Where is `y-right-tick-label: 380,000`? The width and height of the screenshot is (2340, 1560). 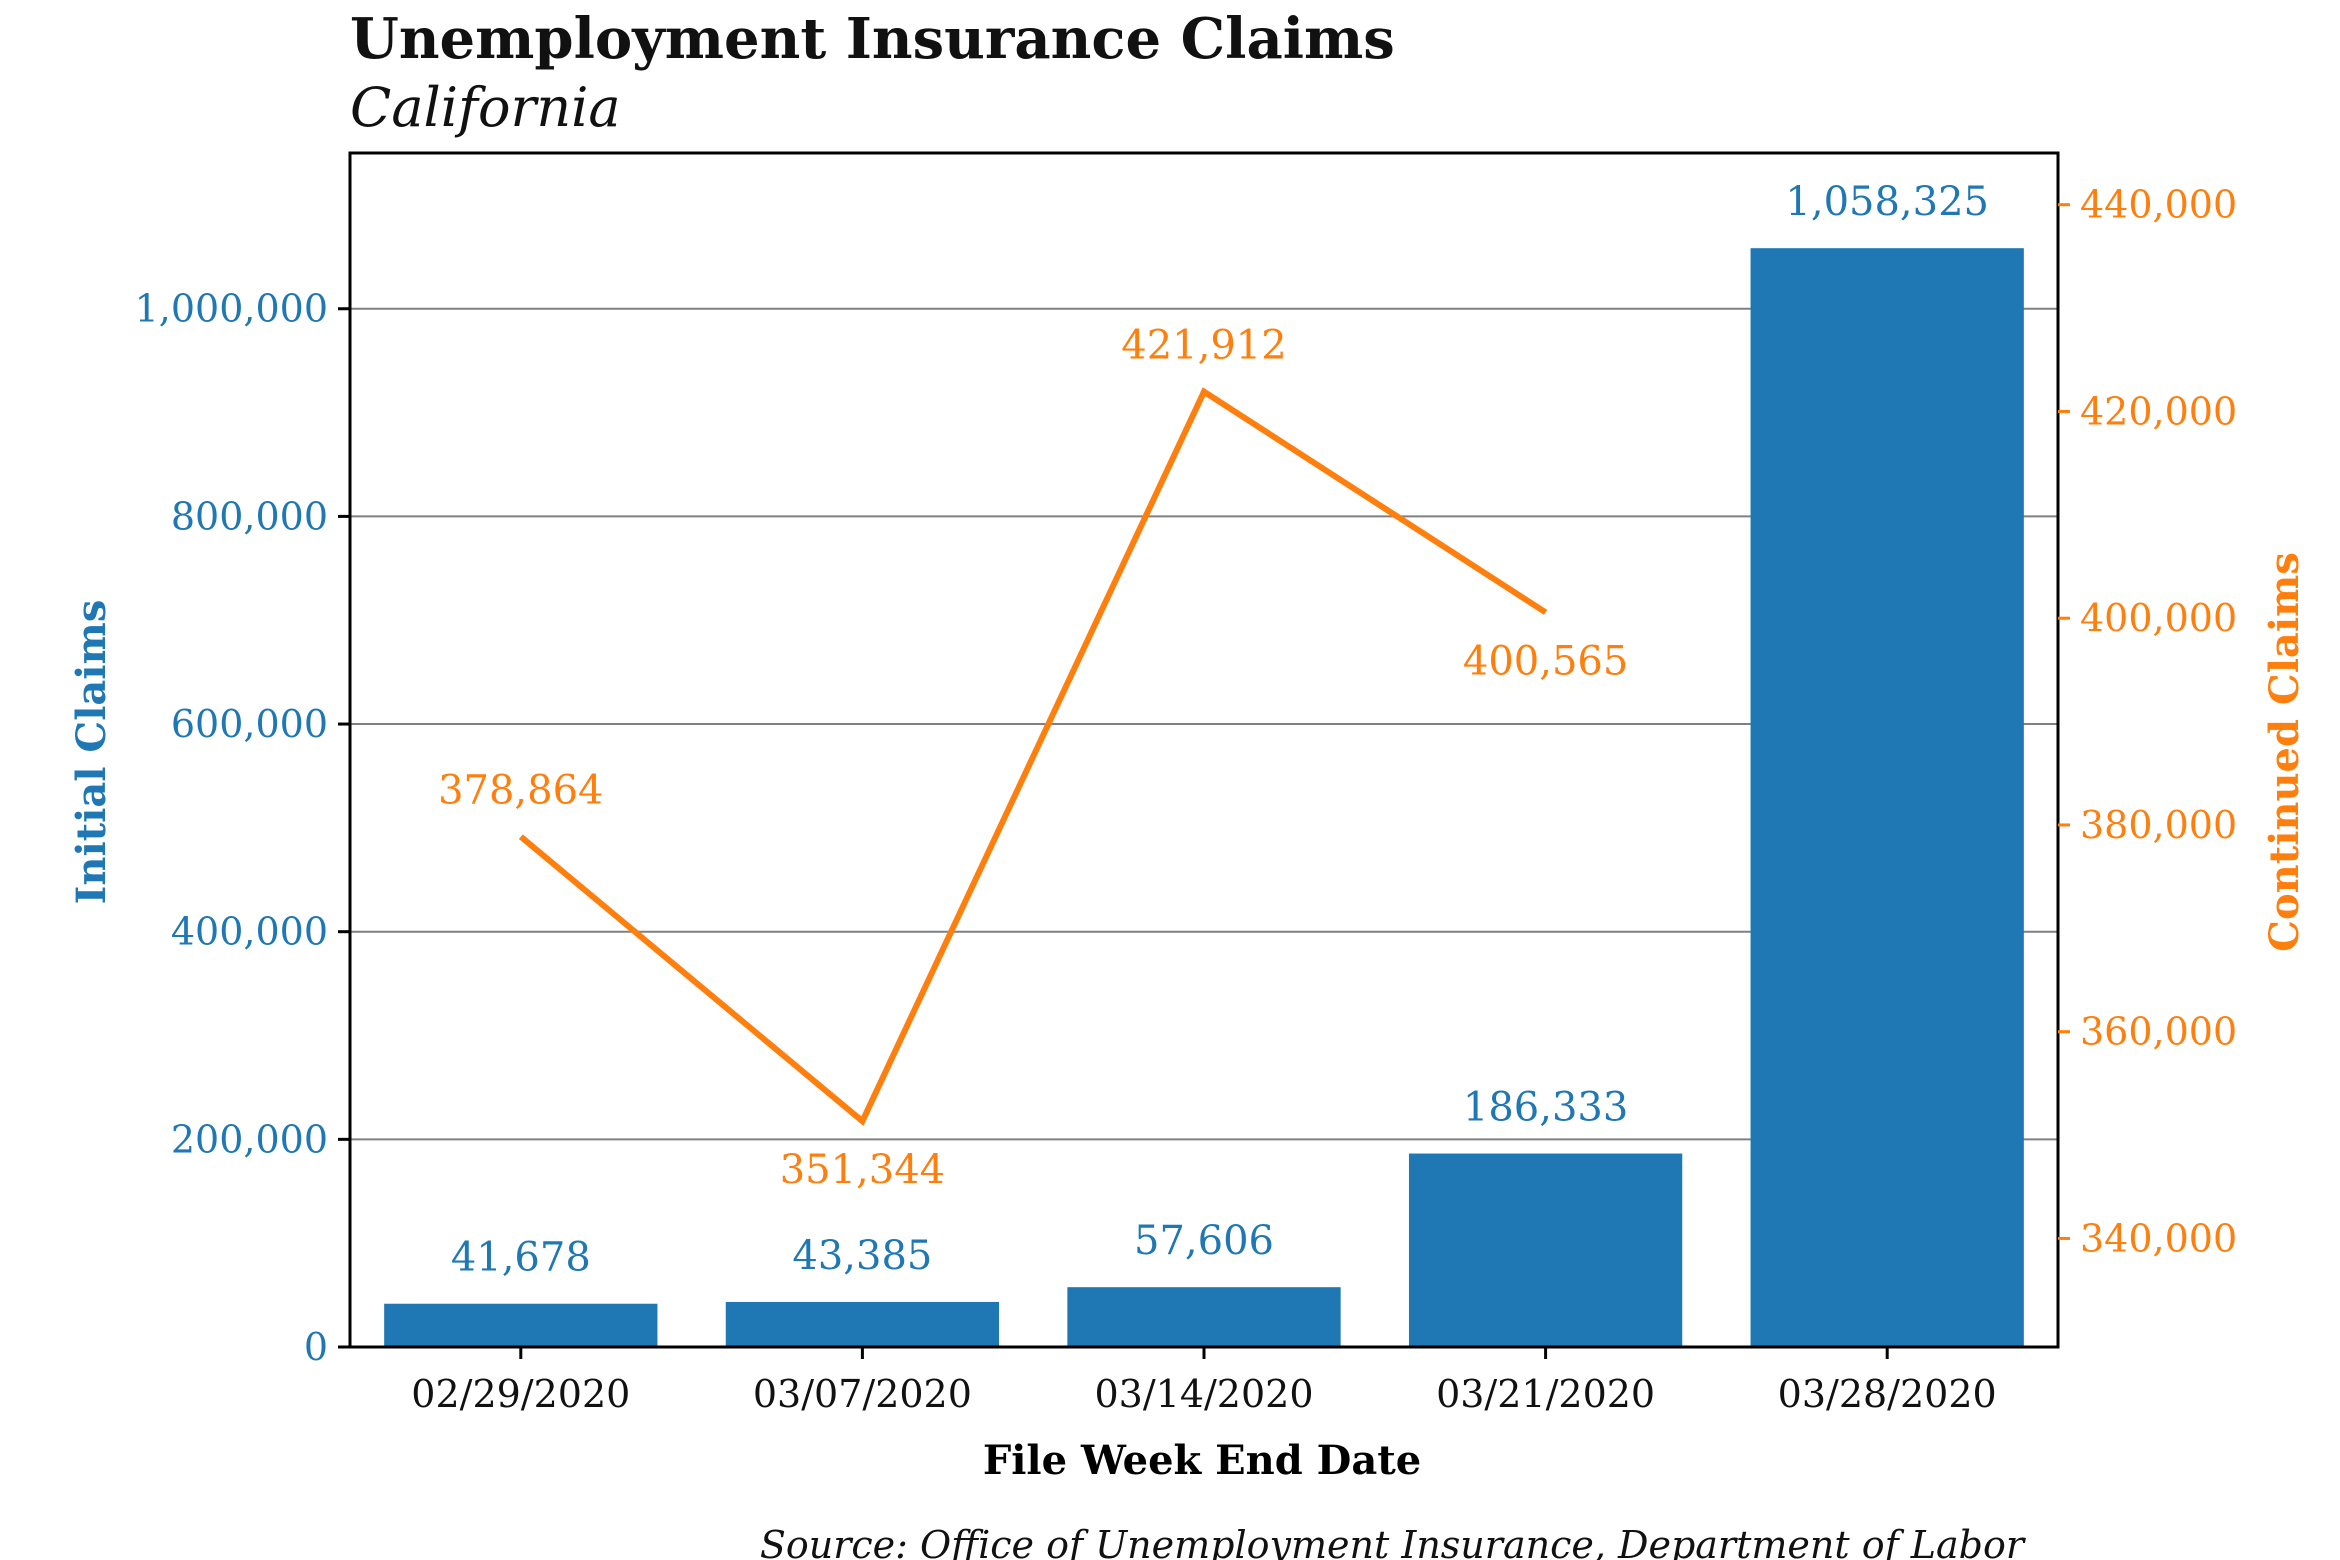
y-right-tick-label: 380,000 is located at coordinates (2158, 825).